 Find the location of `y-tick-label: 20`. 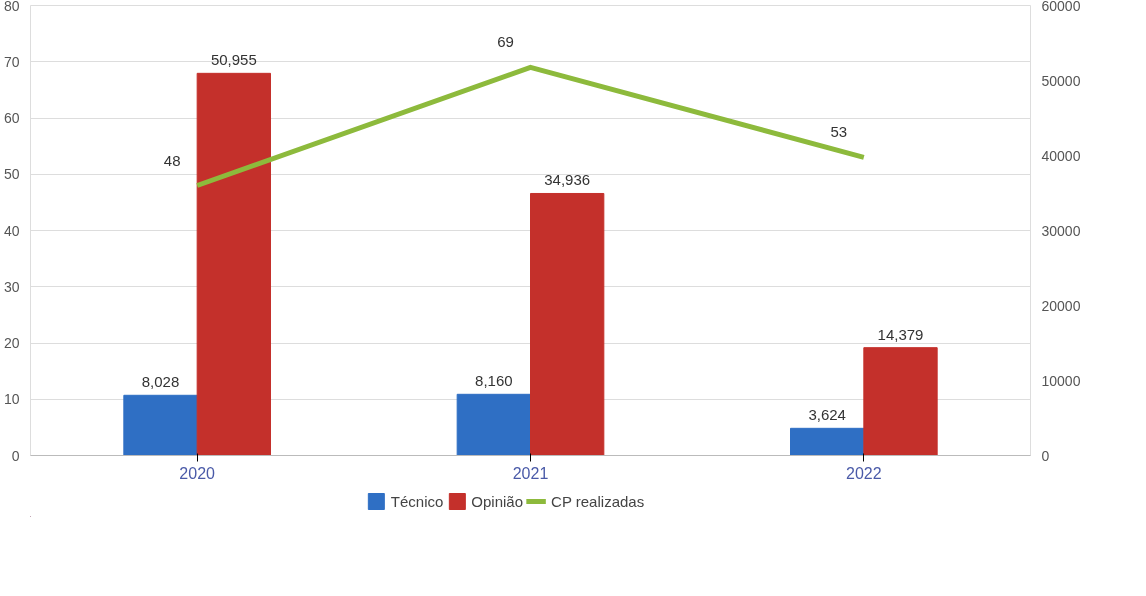

y-tick-label: 20 is located at coordinates (11, 343).